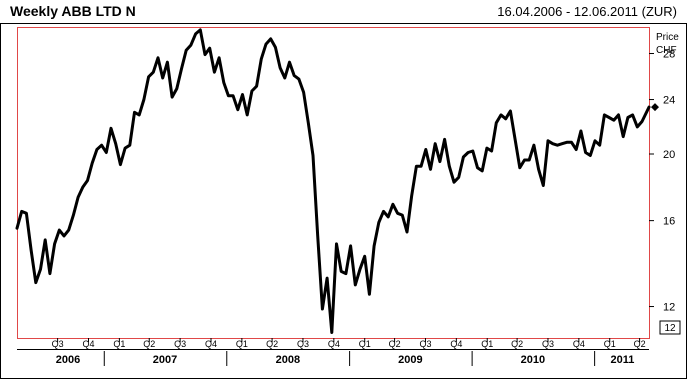  What do you see at coordinates (669, 101) in the screenshot?
I see `y-tick-label: 24` at bounding box center [669, 101].